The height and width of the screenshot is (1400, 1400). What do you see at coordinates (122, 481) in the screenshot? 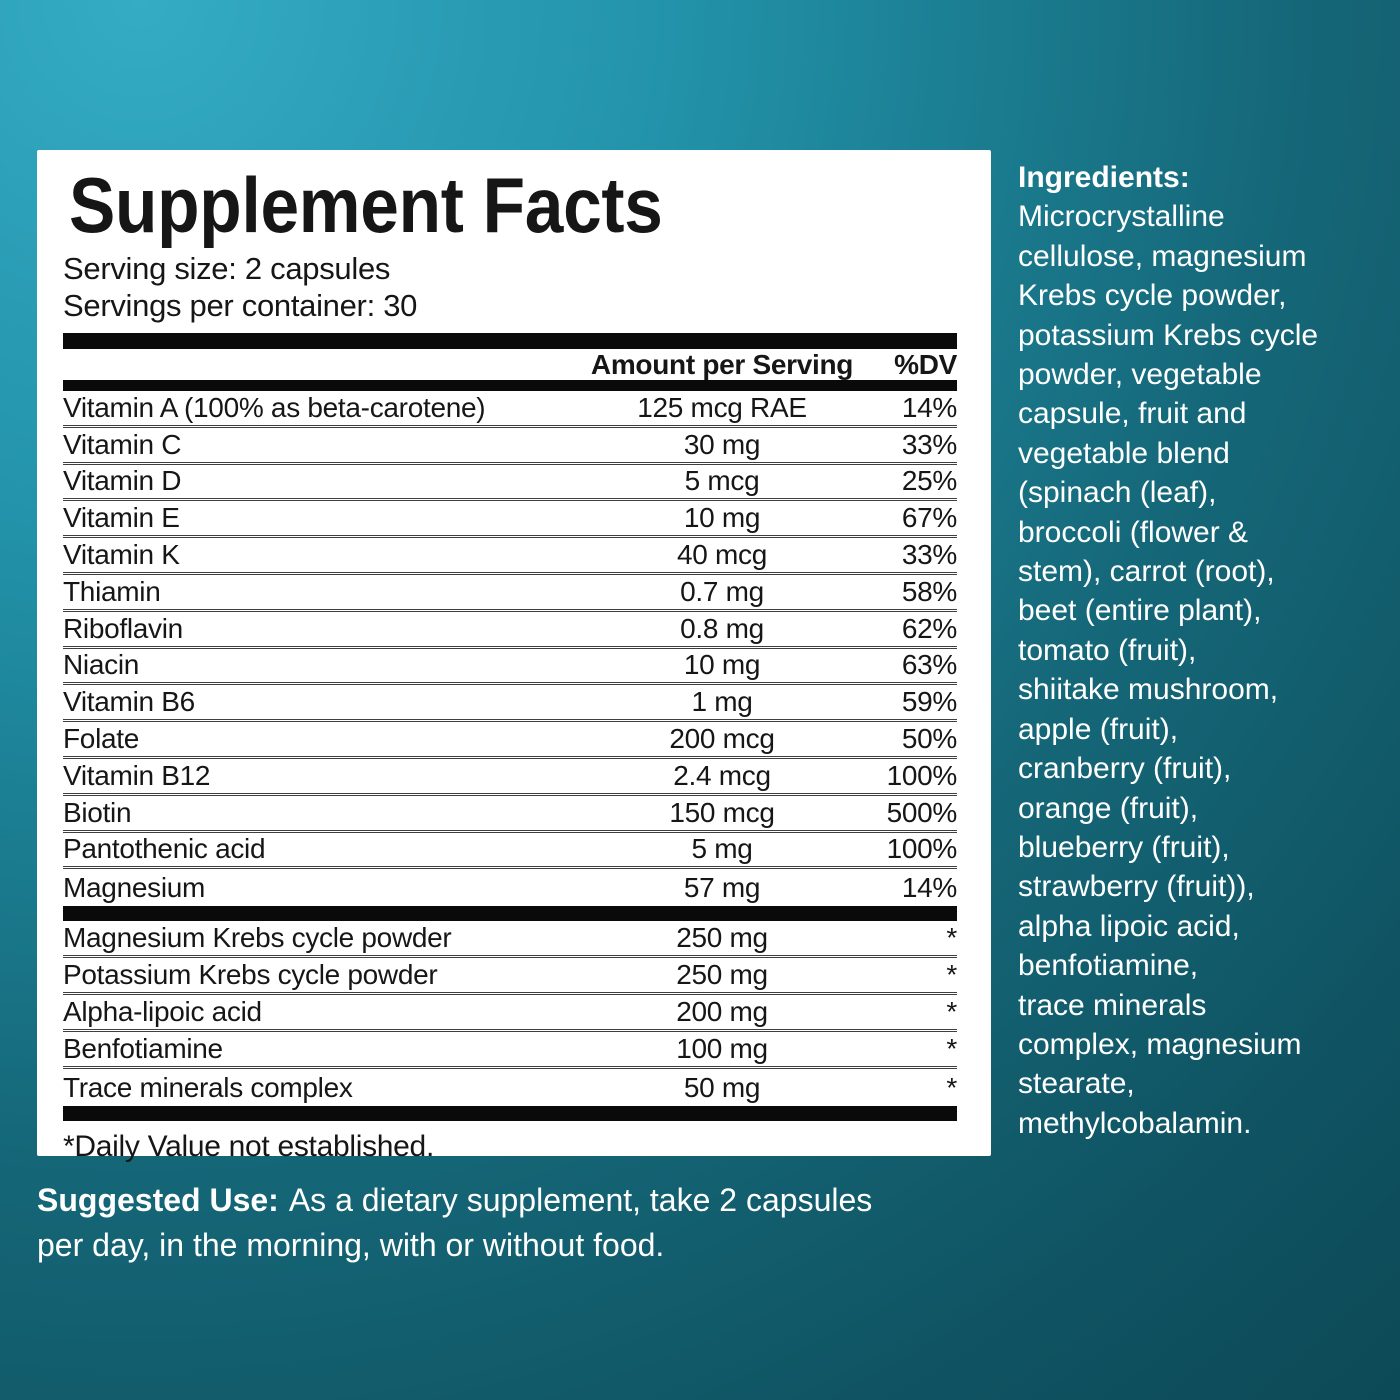
I see `nutrient-name: Vitamin D` at bounding box center [122, 481].